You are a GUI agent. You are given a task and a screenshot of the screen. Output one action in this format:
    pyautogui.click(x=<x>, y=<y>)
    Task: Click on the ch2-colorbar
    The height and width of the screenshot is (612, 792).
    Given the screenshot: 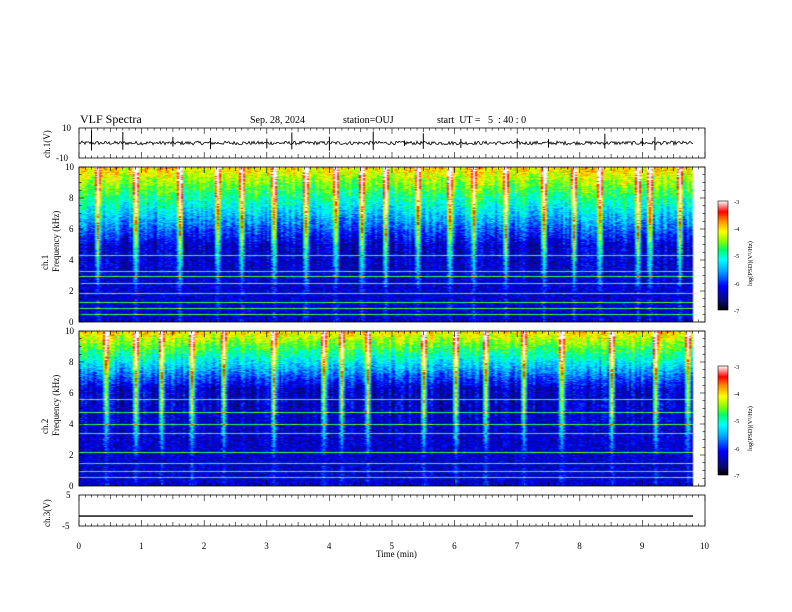 What is the action you would take?
    pyautogui.click(x=723, y=420)
    